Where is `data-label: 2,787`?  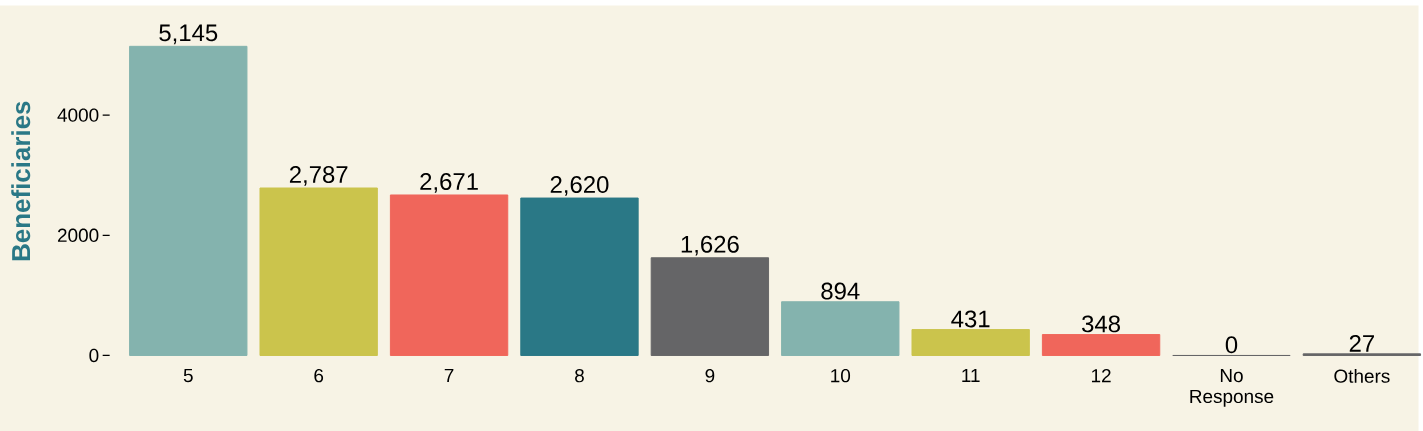
data-label: 2,787 is located at coordinates (318, 175).